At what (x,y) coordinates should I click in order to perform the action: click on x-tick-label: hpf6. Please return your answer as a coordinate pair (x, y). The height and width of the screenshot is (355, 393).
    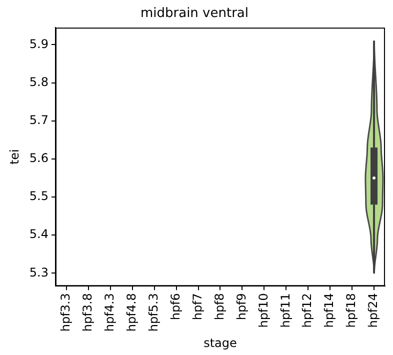
    Looking at the image, I should click on (175, 306).